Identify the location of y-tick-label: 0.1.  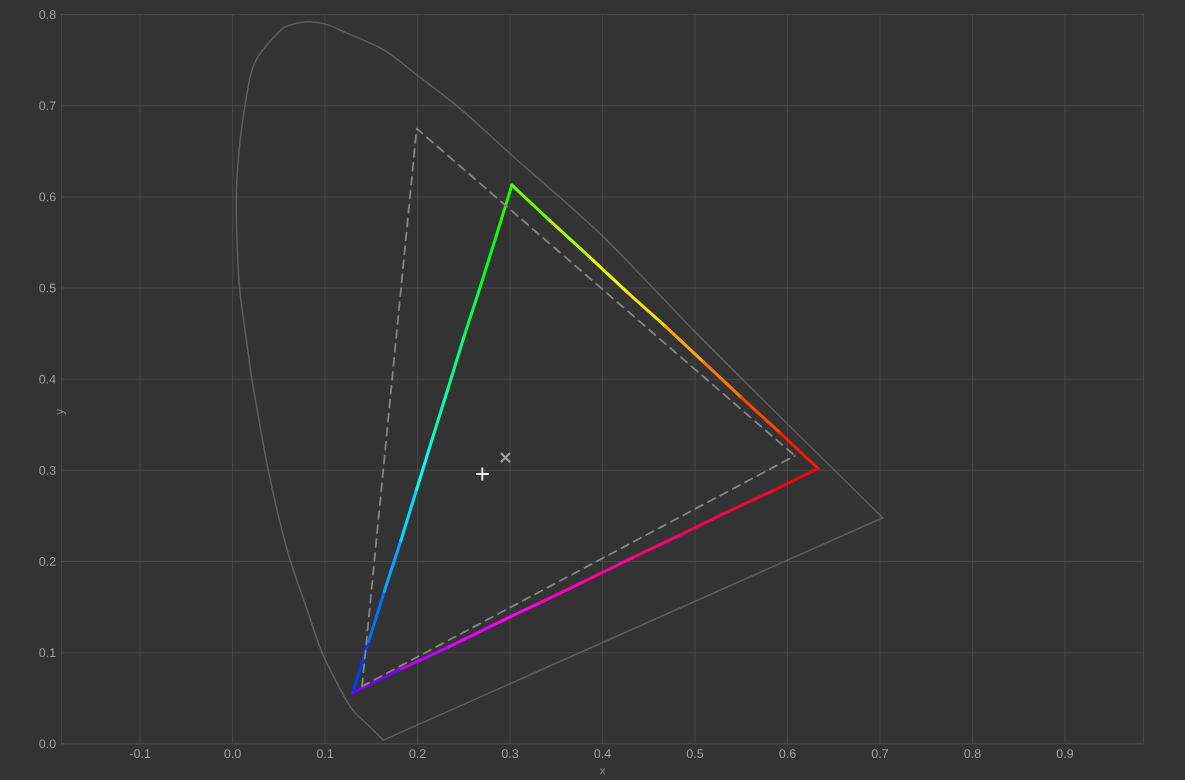
(47, 653).